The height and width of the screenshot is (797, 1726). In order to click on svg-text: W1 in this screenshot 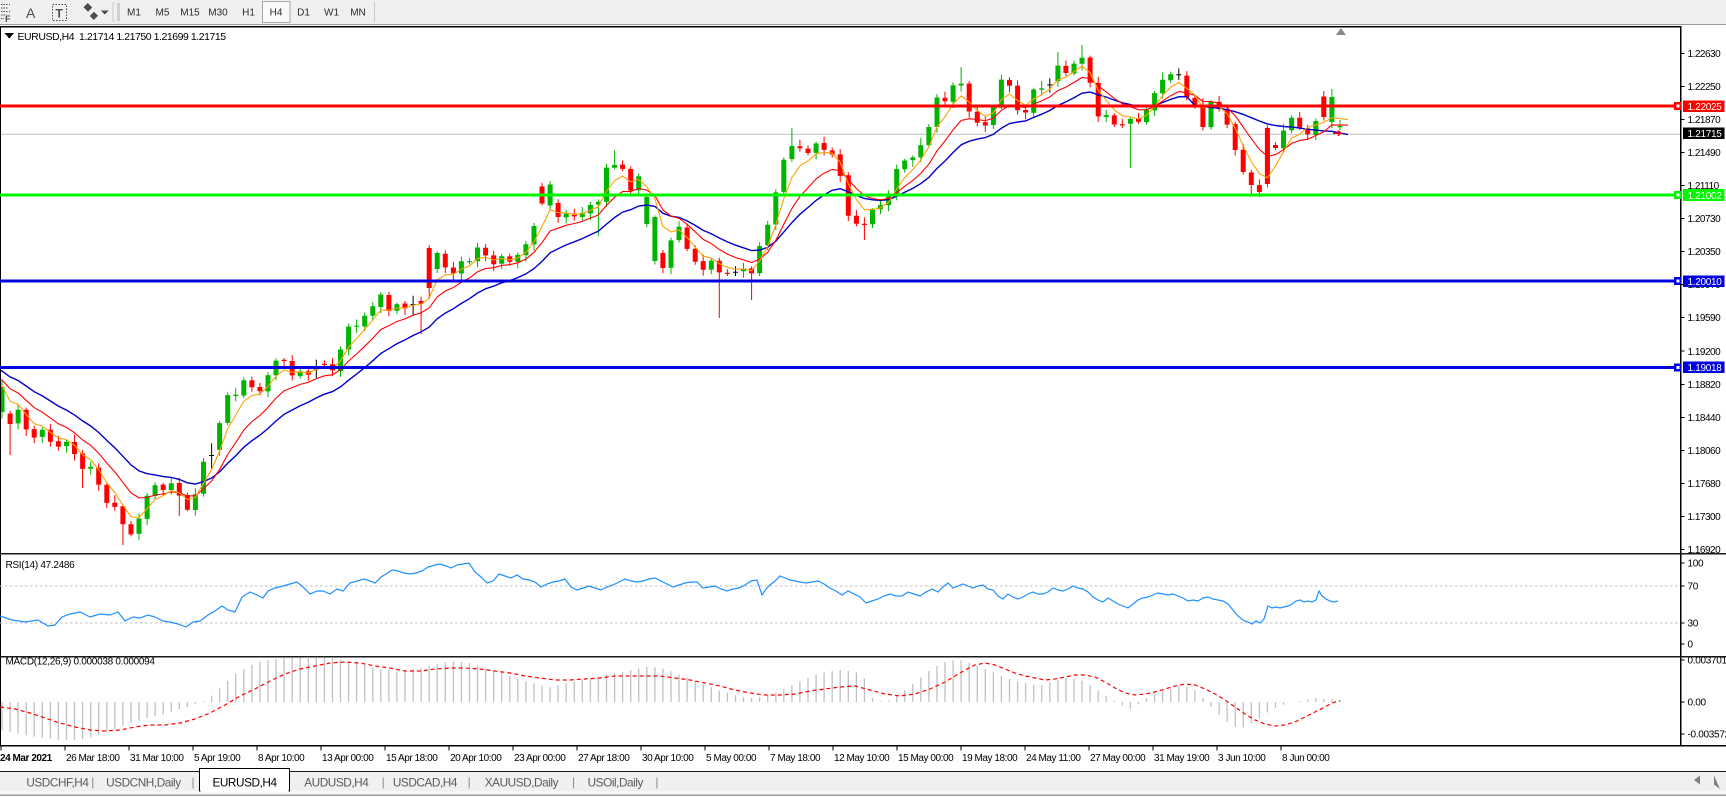, I will do `click(331, 13)`.